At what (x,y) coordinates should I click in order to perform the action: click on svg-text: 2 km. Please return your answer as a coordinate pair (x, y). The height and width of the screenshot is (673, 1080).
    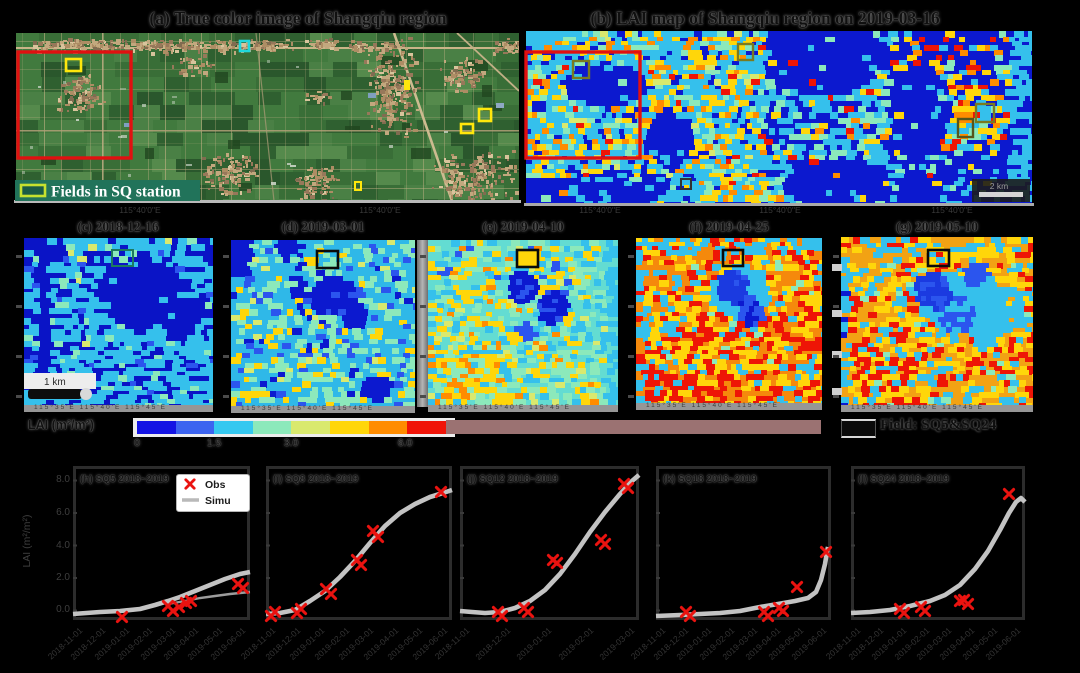
    Looking at the image, I should click on (999, 186).